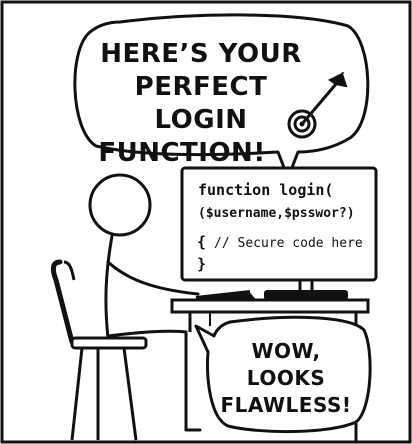 This screenshot has width=412, height=444. I want to click on bottom-speech-bubble, so click(283, 374).